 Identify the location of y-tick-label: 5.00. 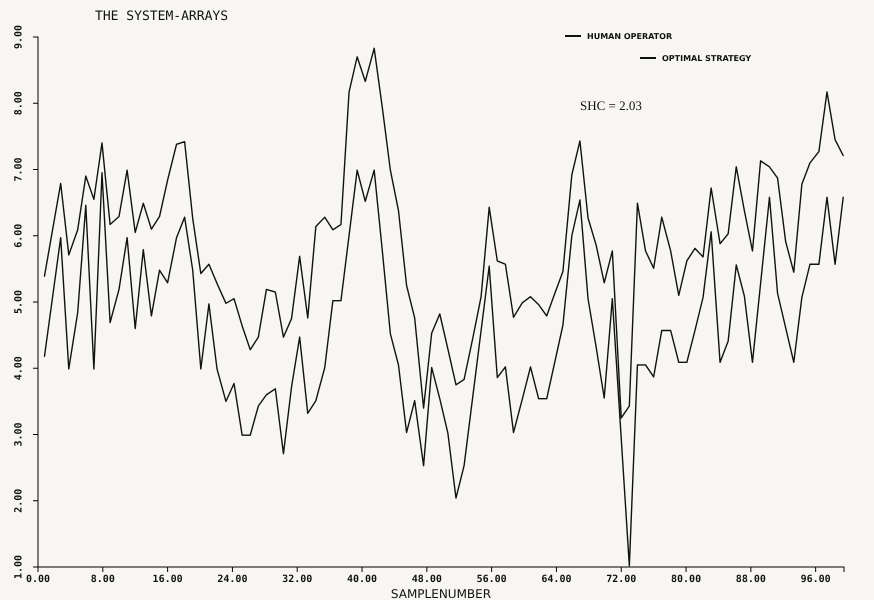
(19, 302).